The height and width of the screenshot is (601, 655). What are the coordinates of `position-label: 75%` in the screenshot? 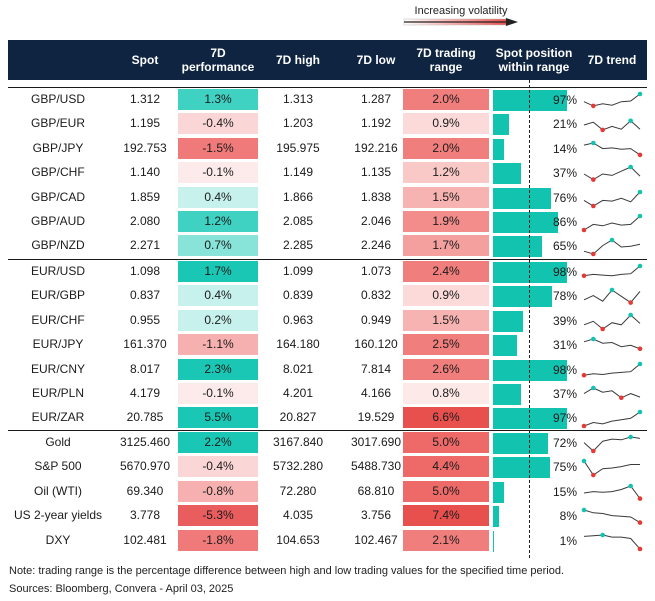 It's located at (564, 467).